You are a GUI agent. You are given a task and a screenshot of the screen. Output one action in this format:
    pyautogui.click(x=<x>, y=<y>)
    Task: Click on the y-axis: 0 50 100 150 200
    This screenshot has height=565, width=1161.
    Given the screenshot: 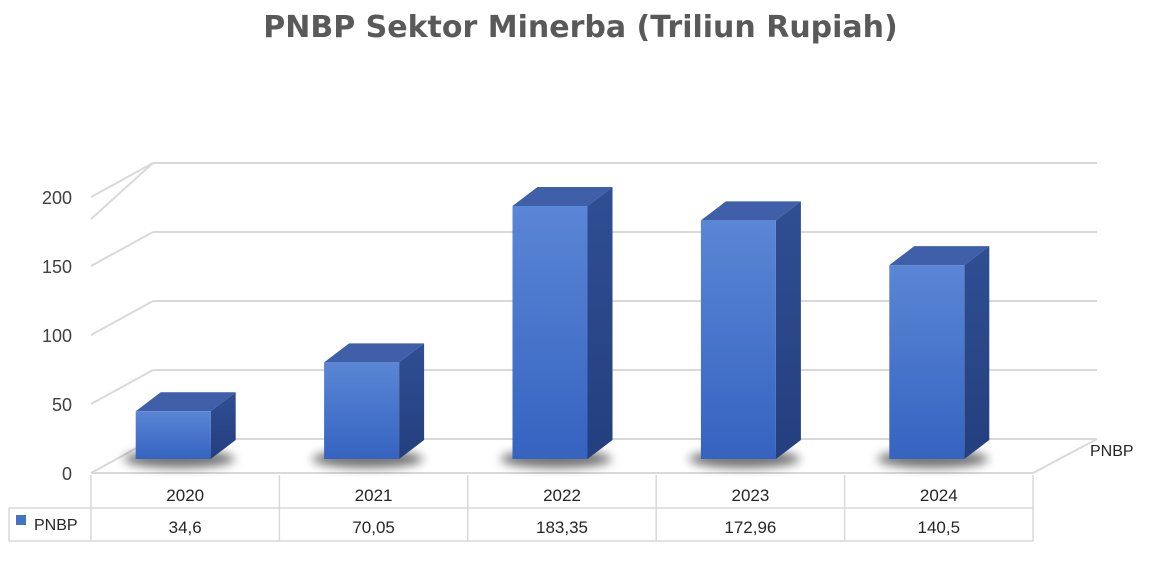 What is the action you would take?
    pyautogui.click(x=57, y=336)
    